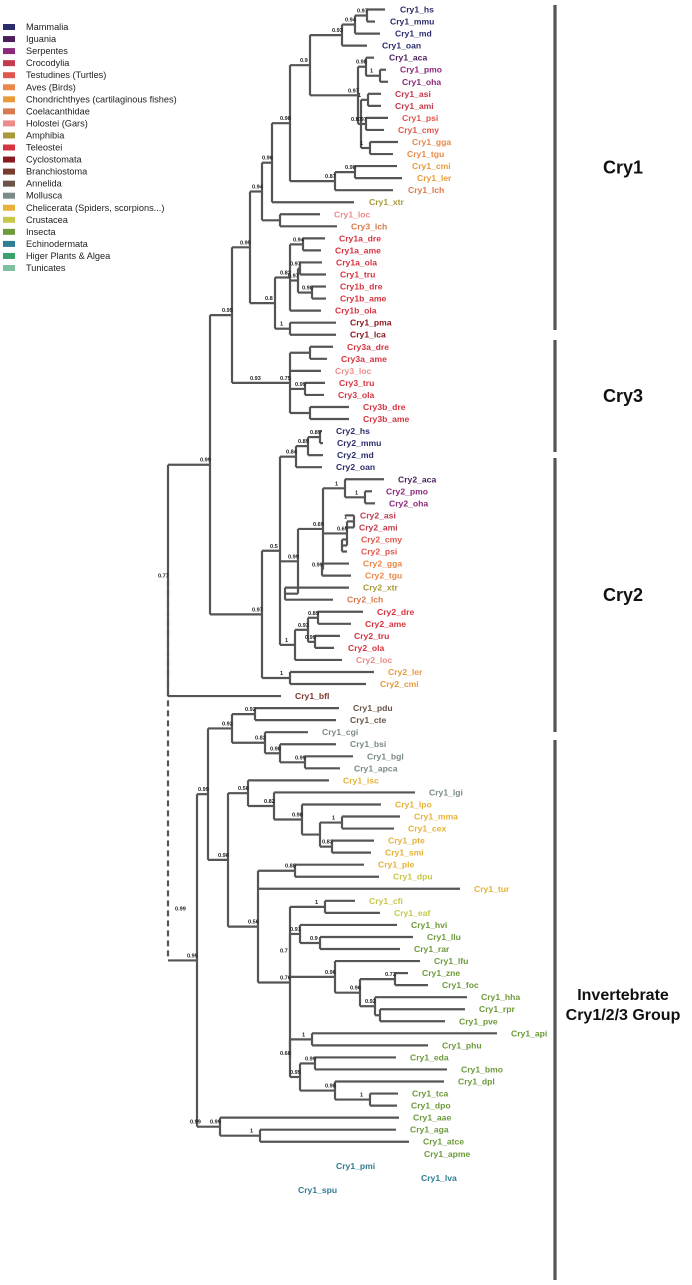  Describe the element at coordinates (413, 34) in the screenshot. I see `leaf-label: Cry1_md` at that location.